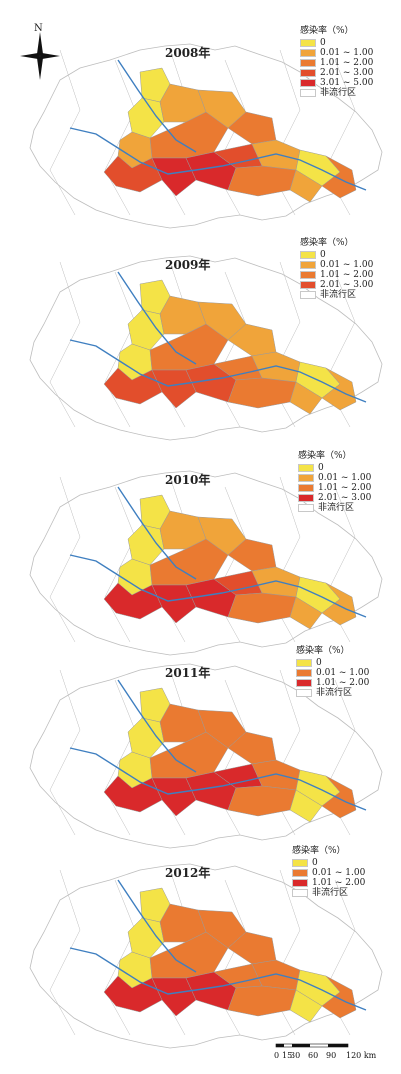 The image size is (401, 1074). I want to click on legend-item: 3.01 ~ 5.00, so click(336, 83).